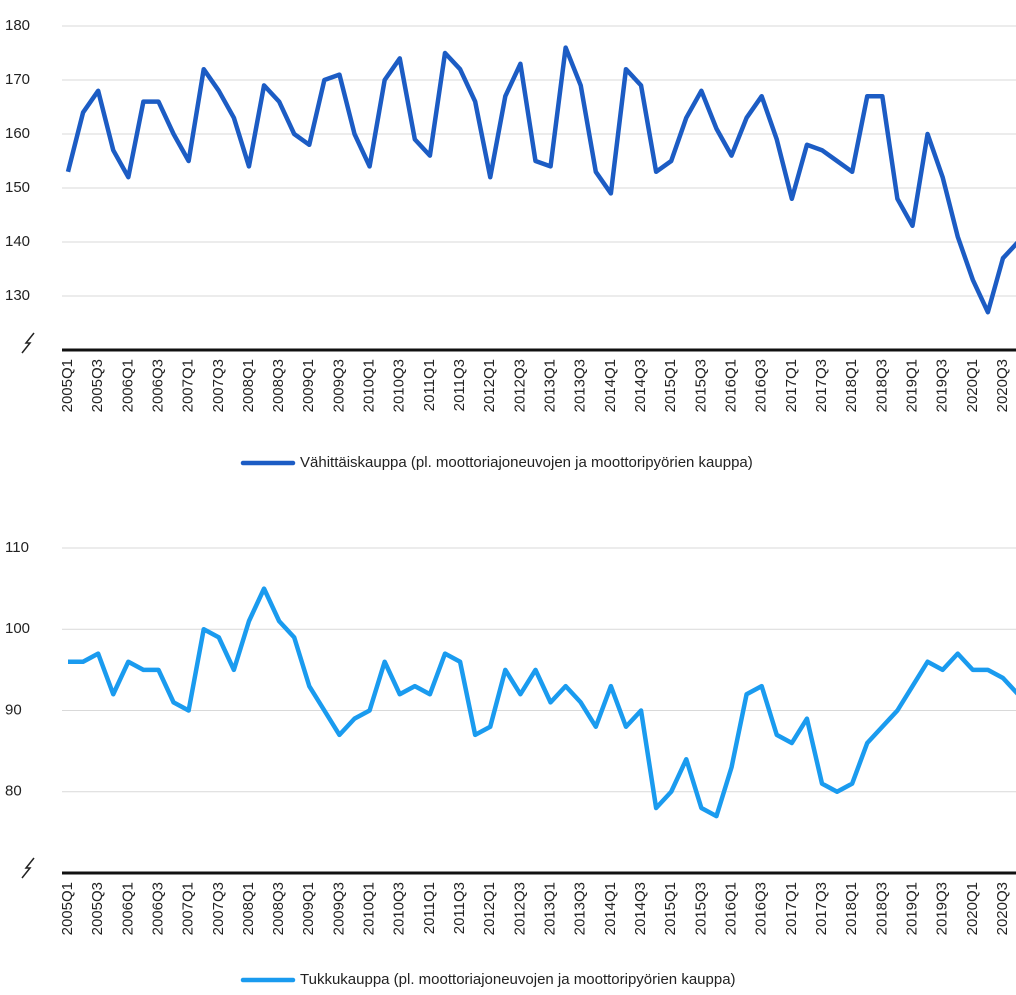  What do you see at coordinates (13, 709) in the screenshot?
I see `y-tick-label: 90` at bounding box center [13, 709].